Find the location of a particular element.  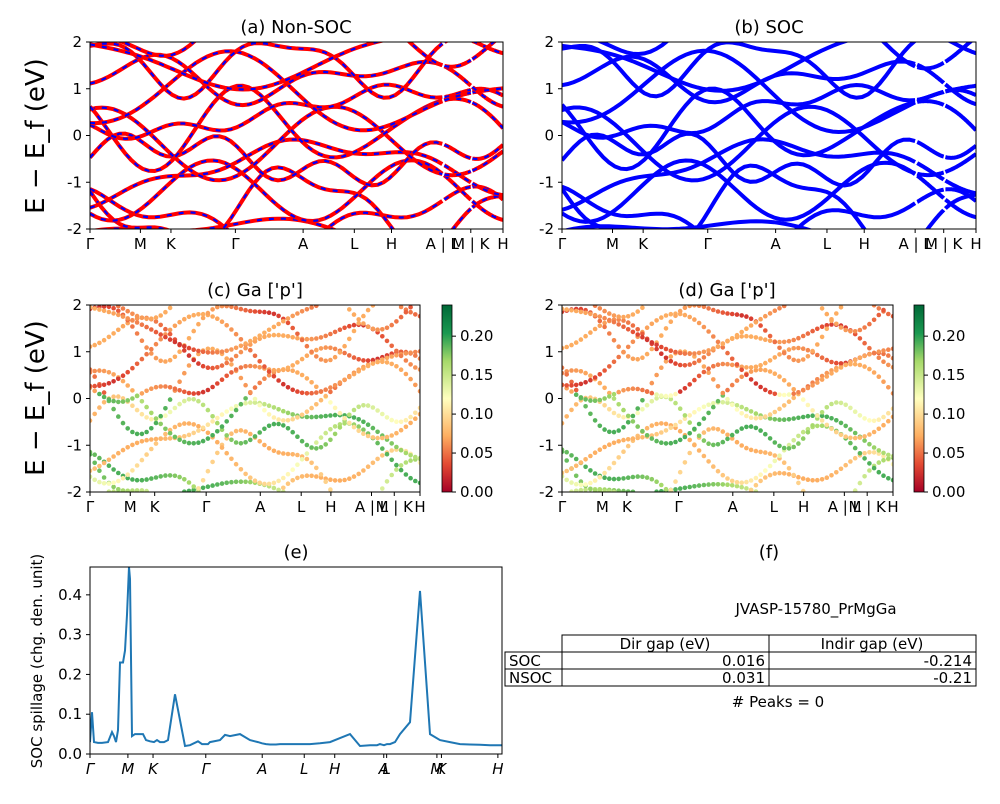

x-tick-label: A | L is located at coordinates (845, 507).